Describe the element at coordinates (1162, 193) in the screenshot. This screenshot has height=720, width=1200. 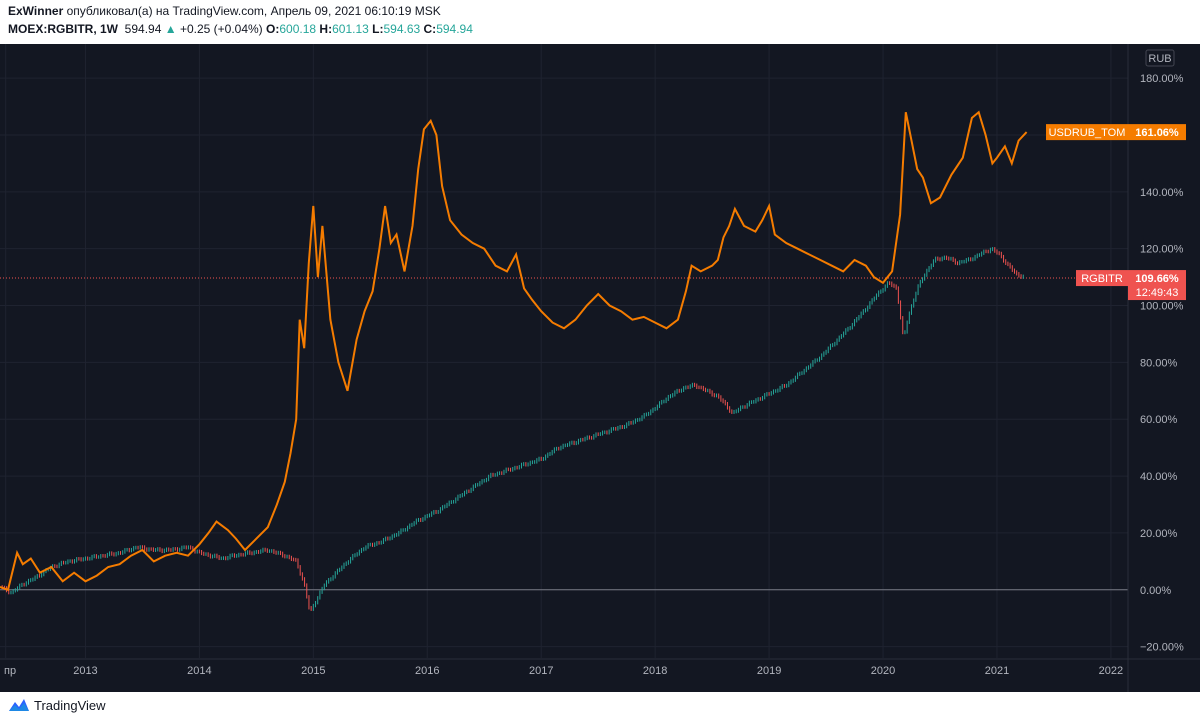
I see `y-tick-label: 140.00%` at that location.